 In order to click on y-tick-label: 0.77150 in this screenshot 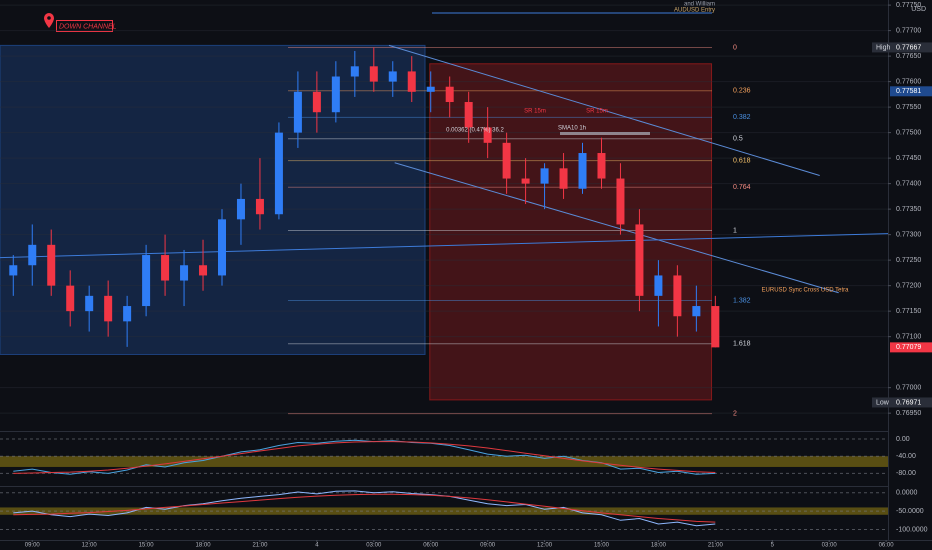, I will do `click(908, 311)`.